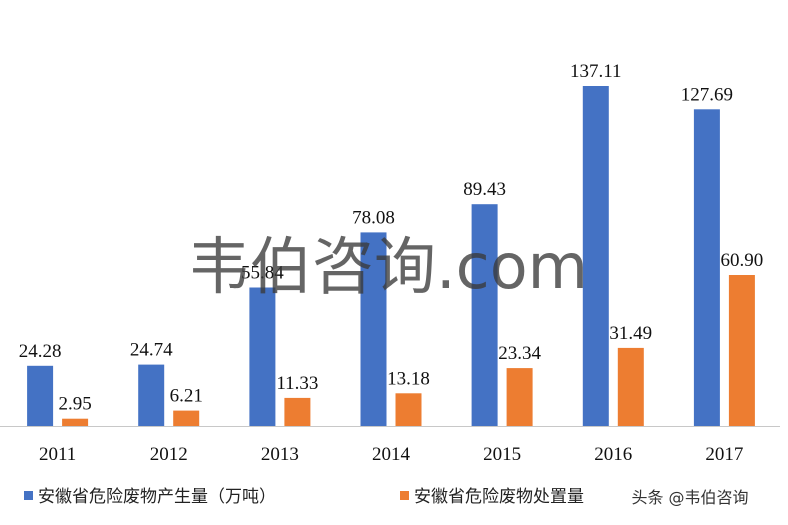  Describe the element at coordinates (724, 454) in the screenshot. I see `x-tick-label-2017: 2017` at that location.